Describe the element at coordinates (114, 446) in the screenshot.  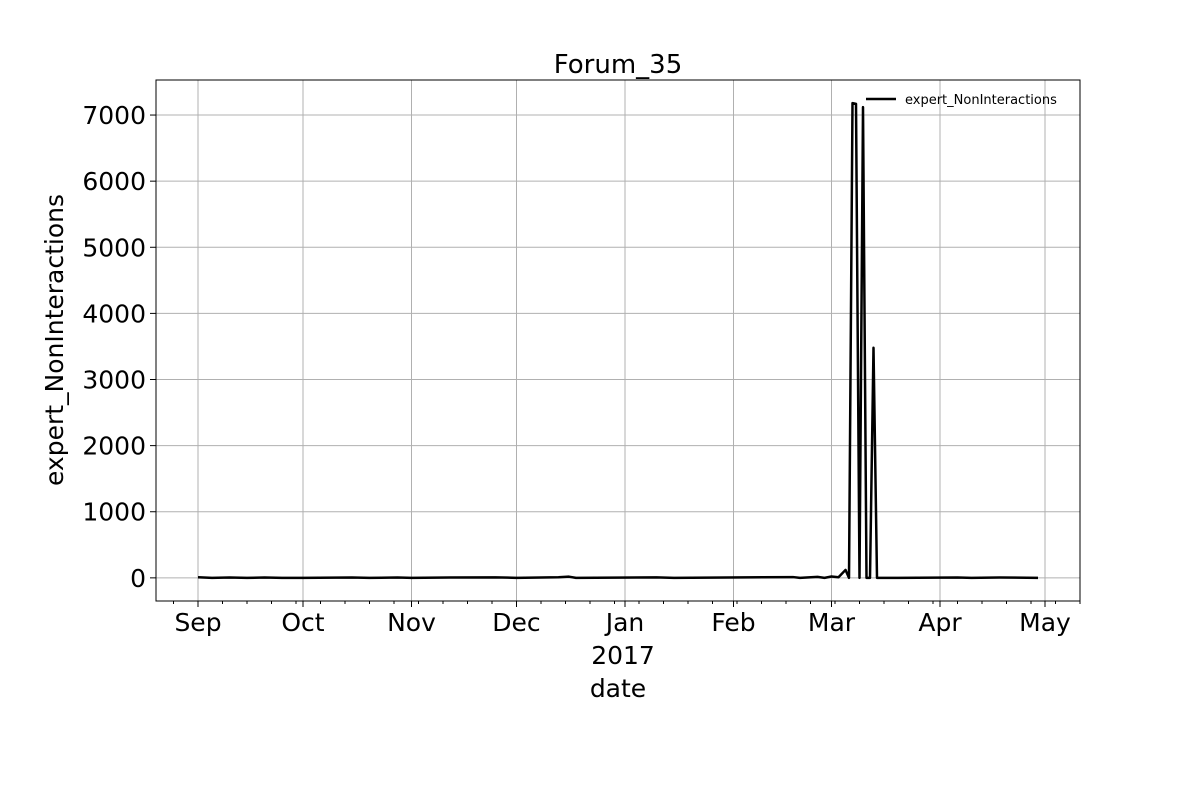
I see `y-tick-label: 2000` at that location.